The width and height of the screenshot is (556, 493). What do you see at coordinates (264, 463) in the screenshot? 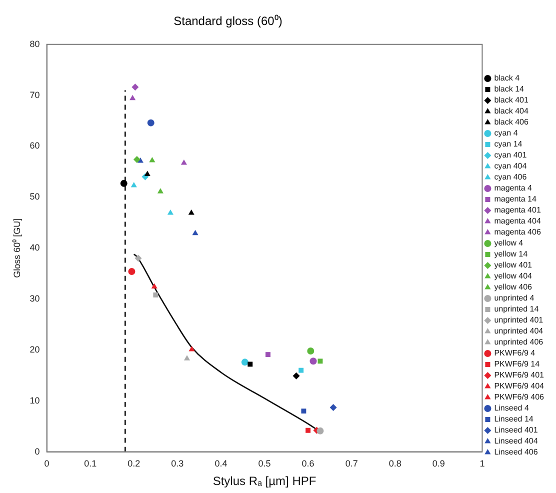
I see `x-tick-label: 0.5` at bounding box center [264, 463].